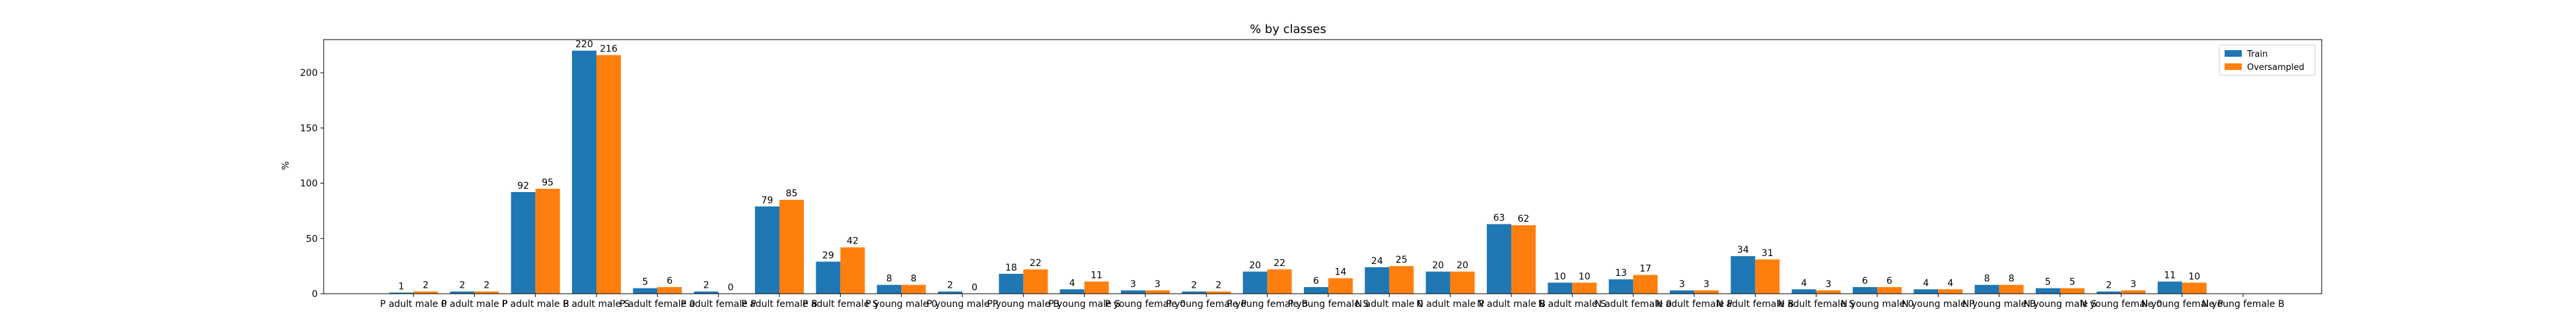 Image resolution: width=2576 pixels, height=330 pixels. Describe the element at coordinates (1206, 304) in the screenshot. I see `x-tick-label-13: P young female P` at that location.